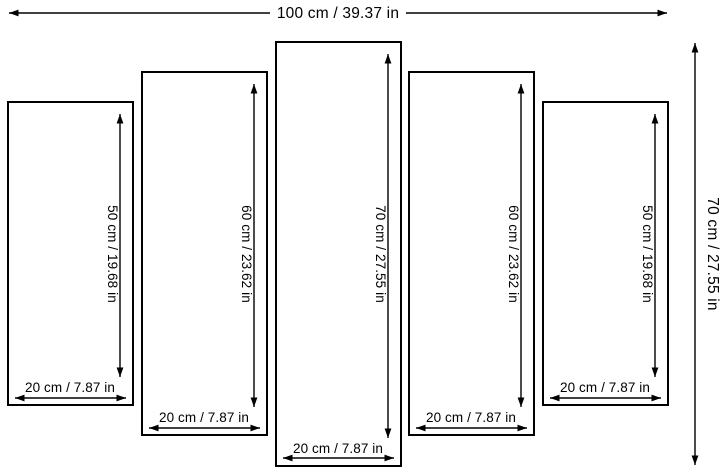  What do you see at coordinates (647, 254) in the screenshot?
I see `panel-5-height-label: 50 cm / 19.68 in` at bounding box center [647, 254].